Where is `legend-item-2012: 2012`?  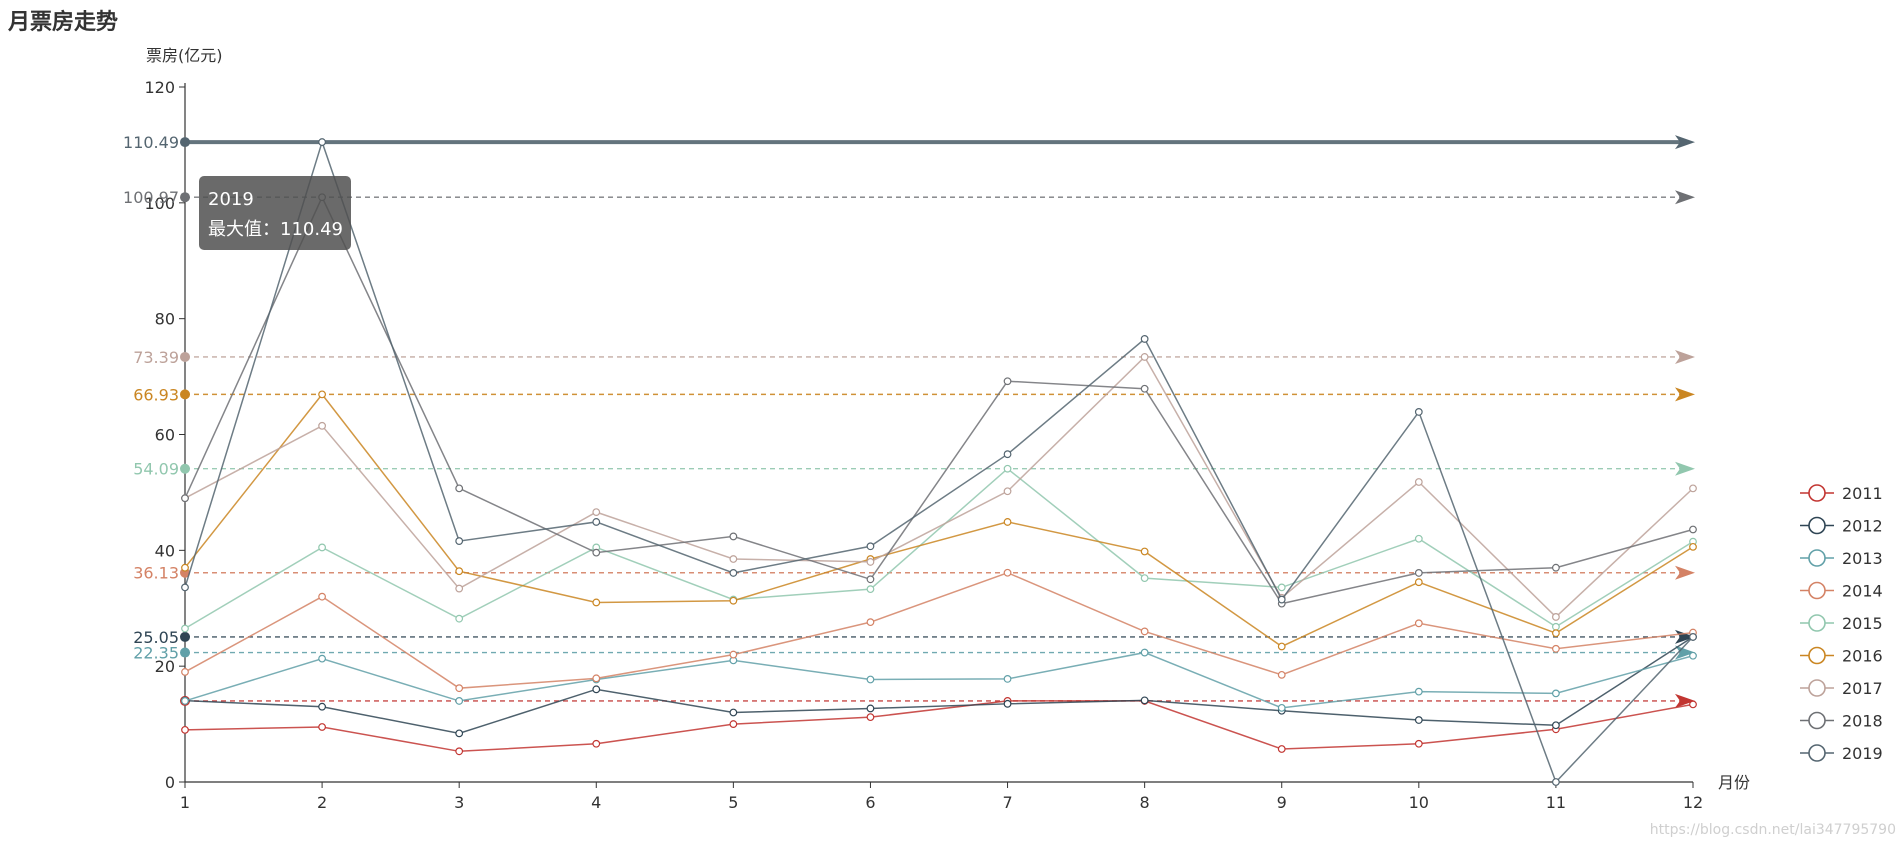 legend-item-2012: 2012 is located at coordinates (1841, 526).